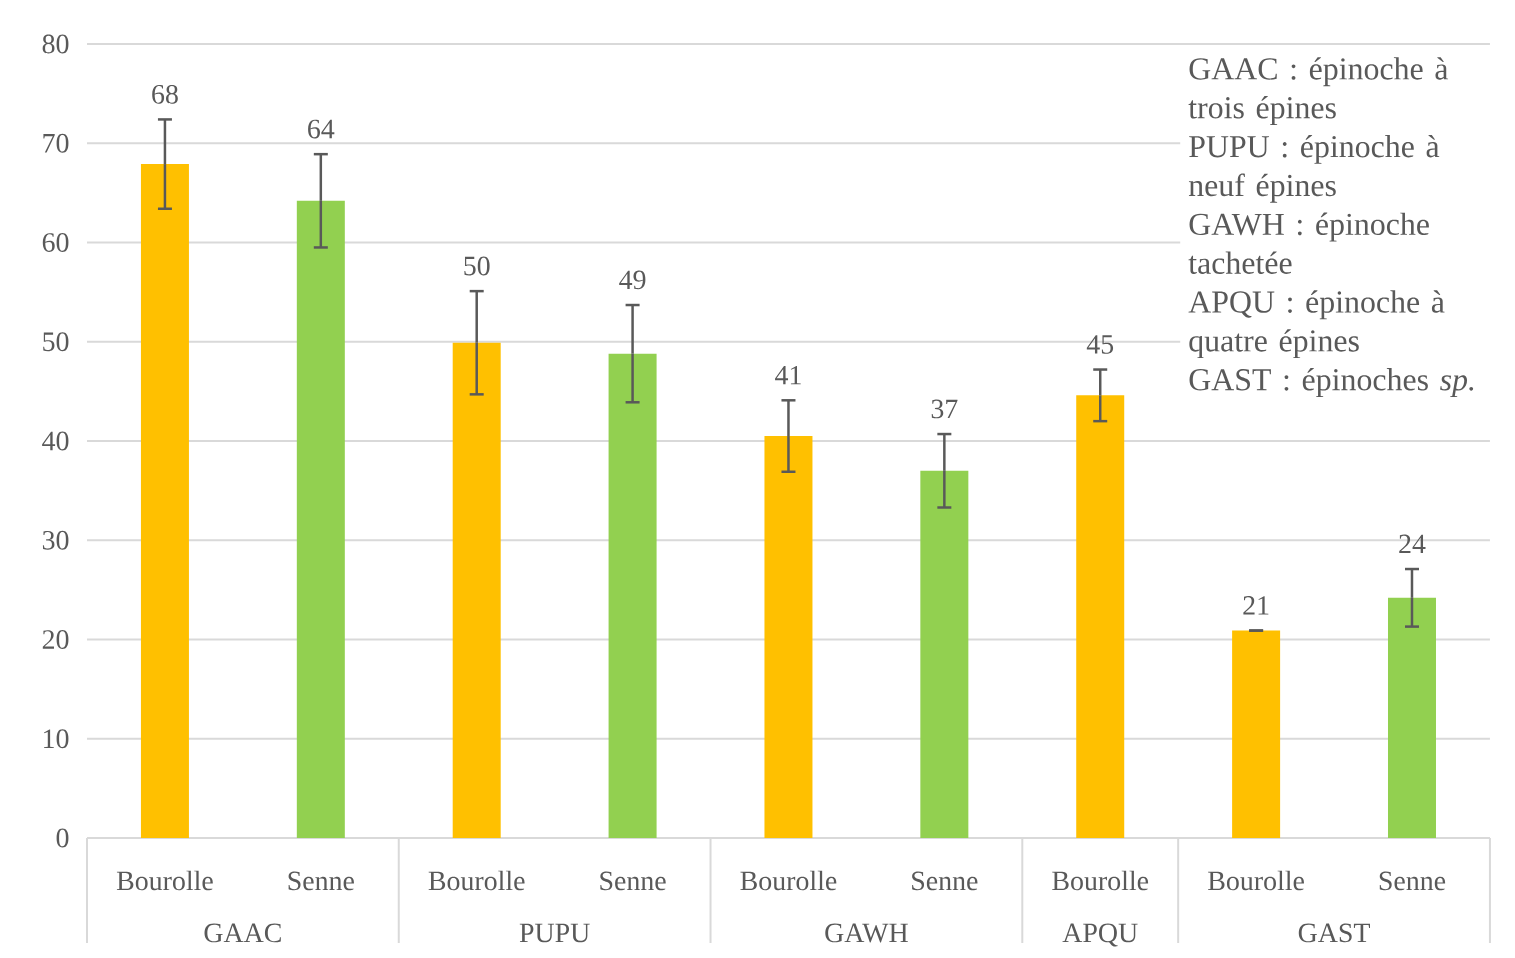 The image size is (1515, 958). I want to click on annotation: GAST : épinoches sp., so click(1331, 382).